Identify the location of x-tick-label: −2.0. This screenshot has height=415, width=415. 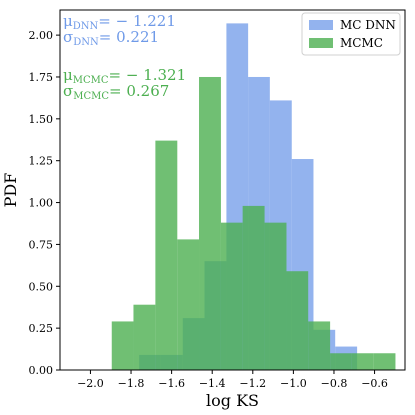
(90, 383).